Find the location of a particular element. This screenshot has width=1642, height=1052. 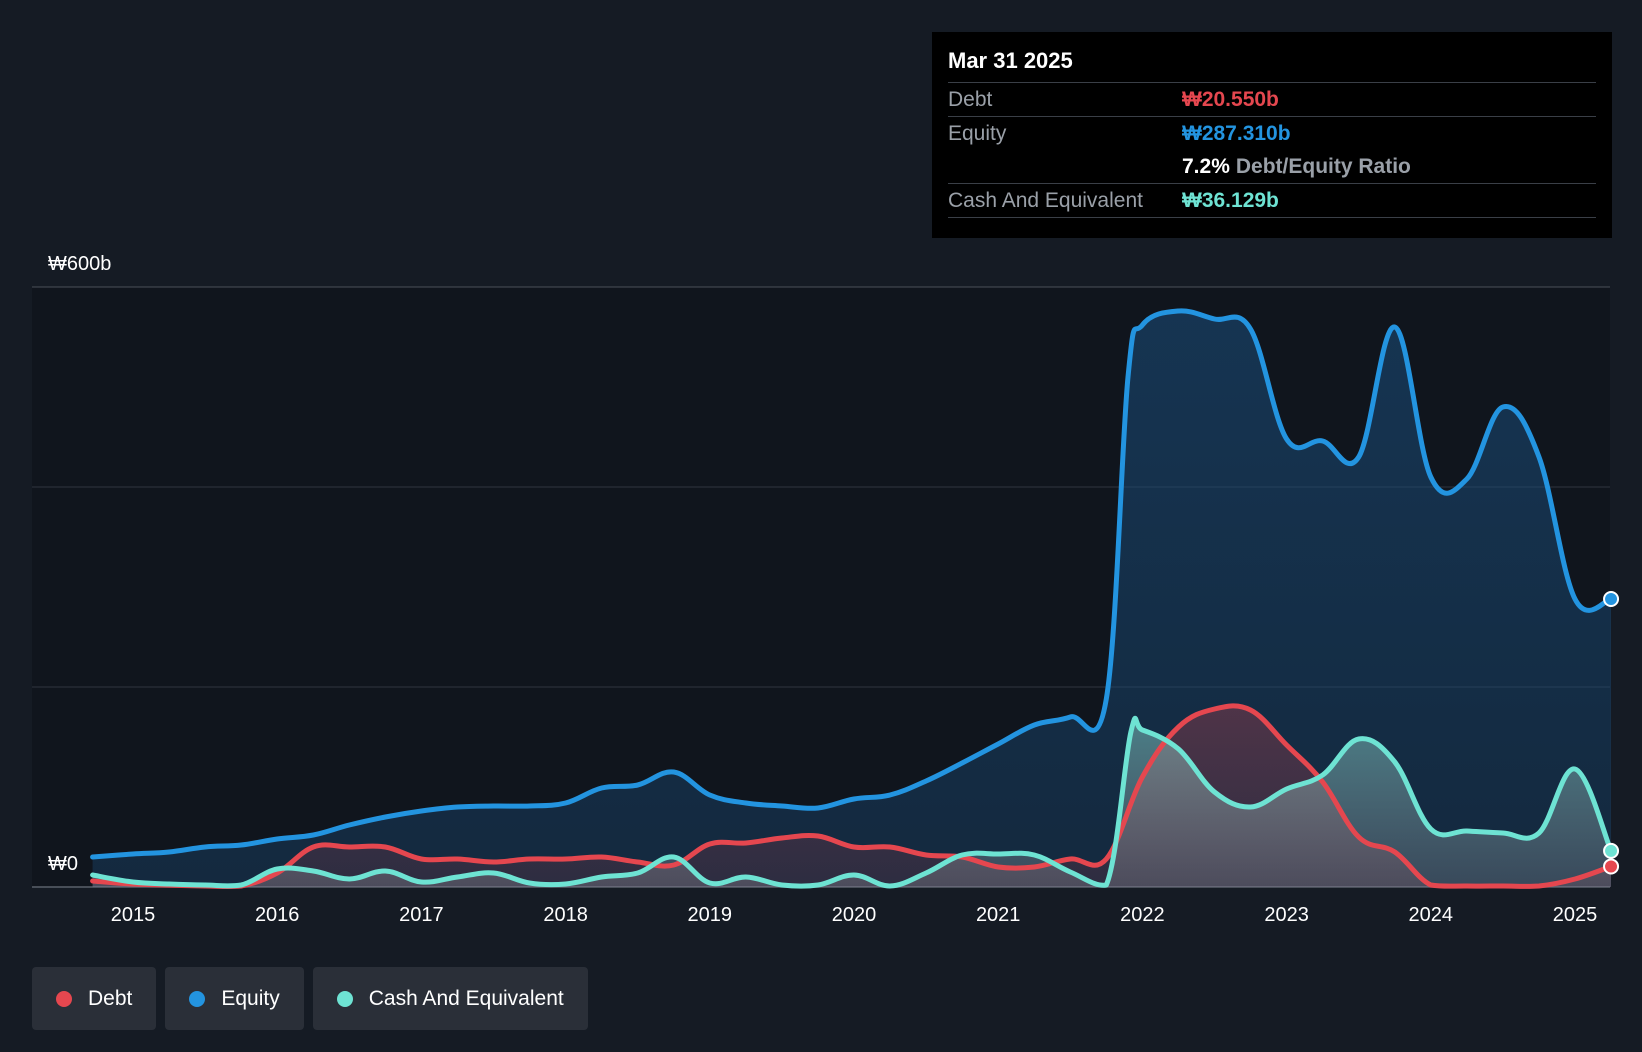

x-tick-label: 2016 is located at coordinates (277, 915).